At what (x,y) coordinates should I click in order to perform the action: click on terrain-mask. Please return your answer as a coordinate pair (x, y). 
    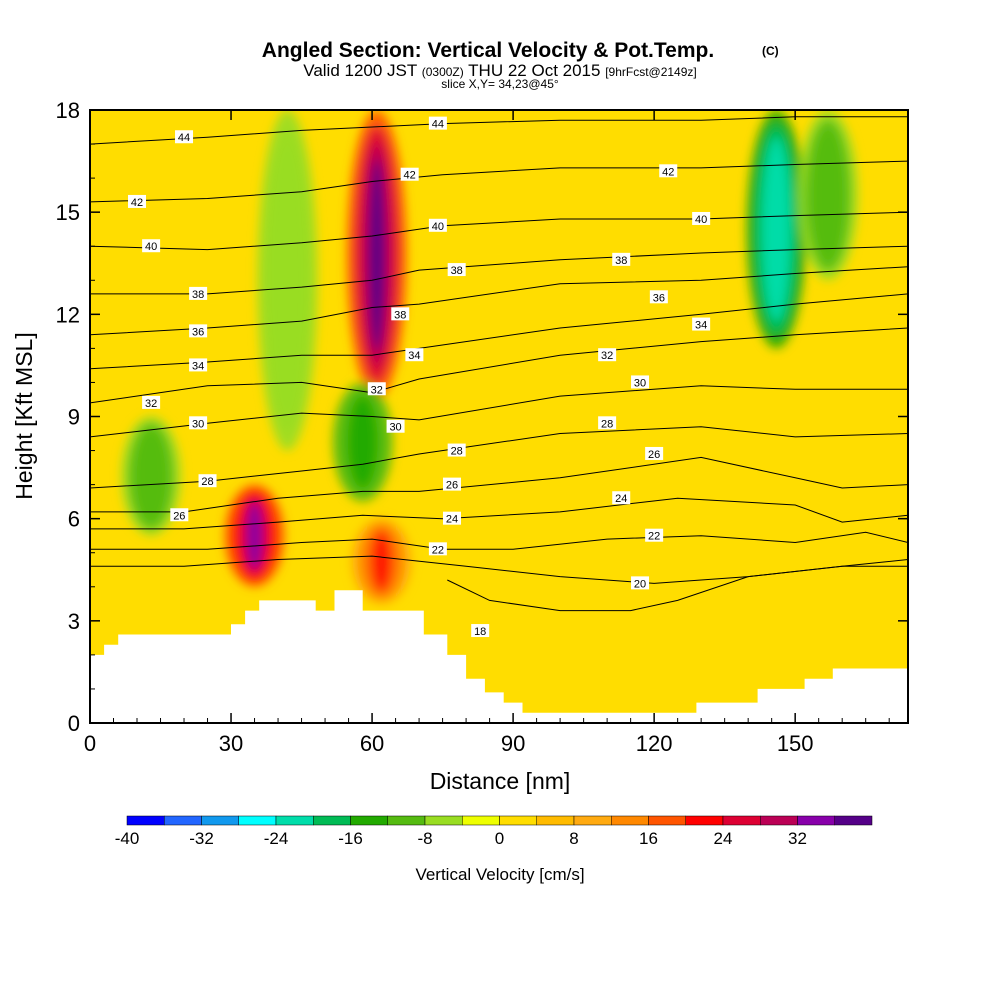
    Looking at the image, I should click on (499, 656).